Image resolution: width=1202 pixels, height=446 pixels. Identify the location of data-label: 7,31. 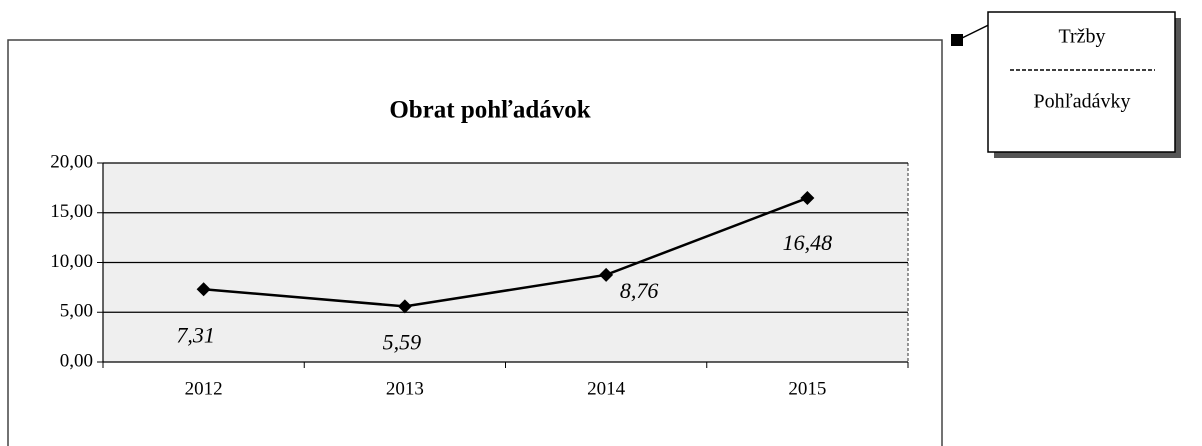
(195, 334).